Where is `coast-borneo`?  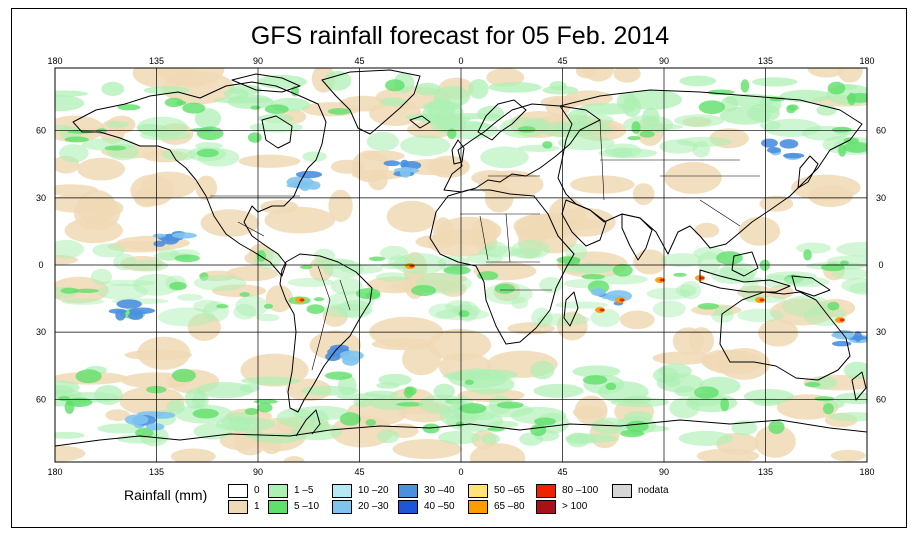 coast-borneo is located at coordinates (745, 264).